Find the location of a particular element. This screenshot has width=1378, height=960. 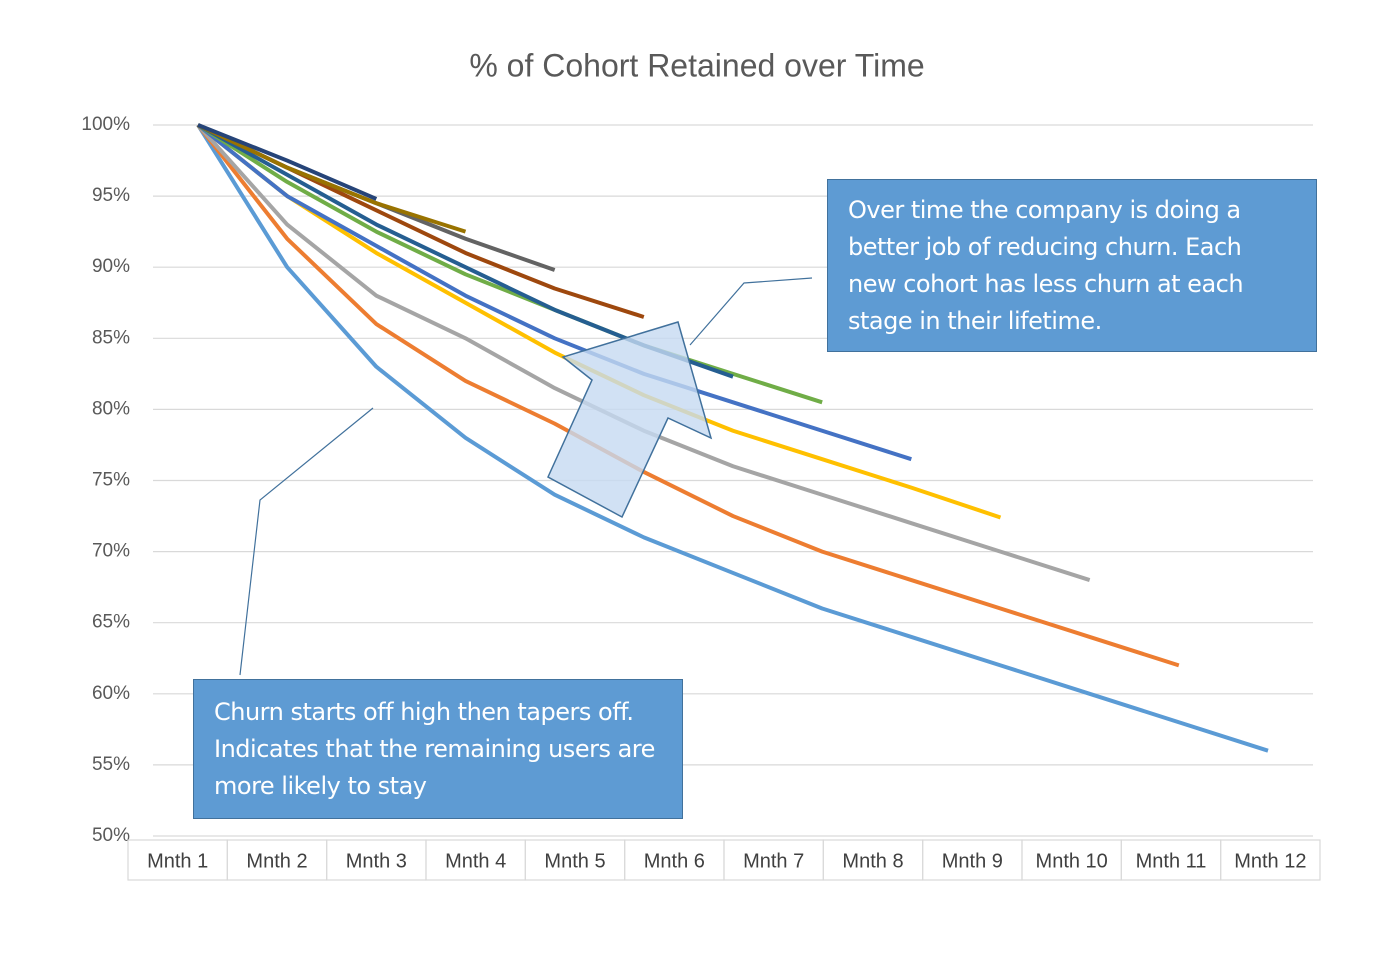

chart-title: % of Cohort Retained over Time is located at coordinates (696, 65).